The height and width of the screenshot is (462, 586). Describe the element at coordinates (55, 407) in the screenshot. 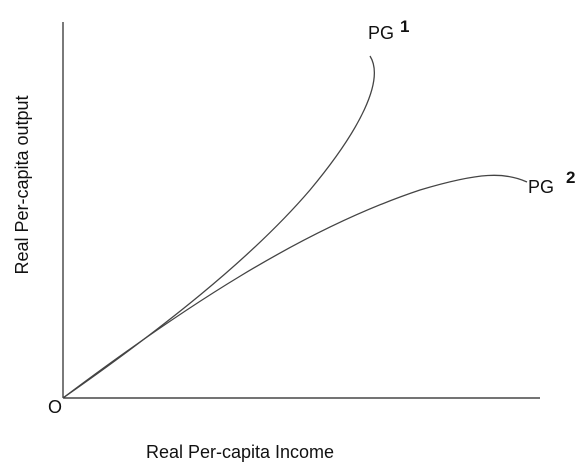

I see `origin-label: O` at that location.